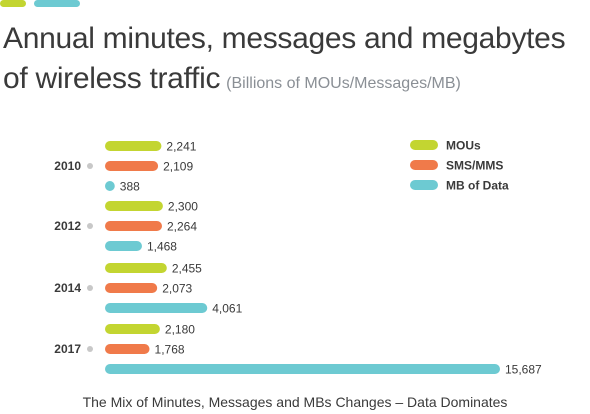  Describe the element at coordinates (343, 83) in the screenshot. I see `chart-subtitle: (Billions of MOUs/Messages/MB)` at that location.